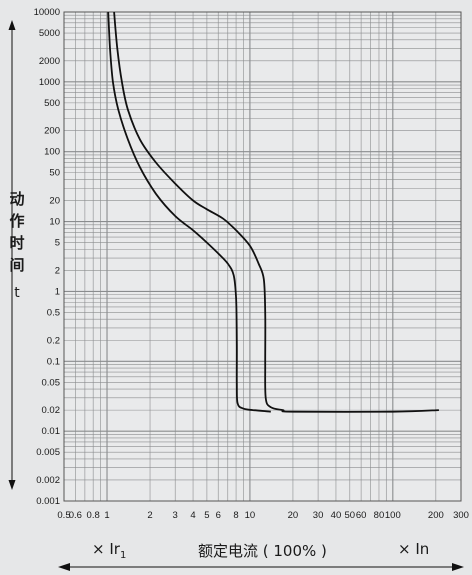 The width and height of the screenshot is (472, 575). Describe the element at coordinates (175, 515) in the screenshot. I see `x-tick-label: 3` at that location.